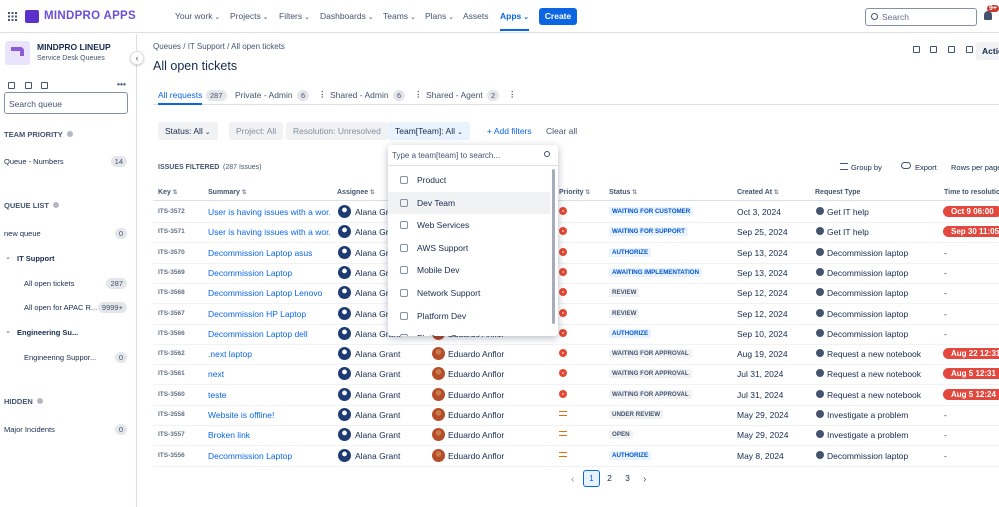  Describe the element at coordinates (838, 192) in the screenshot. I see `column-header: Request Type` at that location.